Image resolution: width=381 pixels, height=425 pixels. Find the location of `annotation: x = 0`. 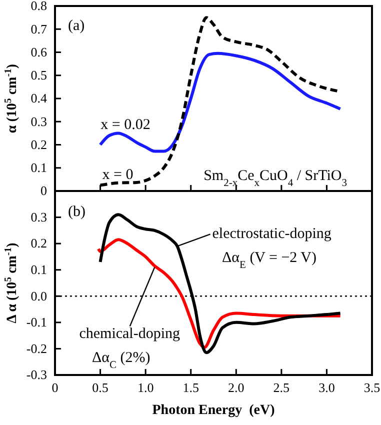

annotation: x = 0 is located at coordinates (118, 175).